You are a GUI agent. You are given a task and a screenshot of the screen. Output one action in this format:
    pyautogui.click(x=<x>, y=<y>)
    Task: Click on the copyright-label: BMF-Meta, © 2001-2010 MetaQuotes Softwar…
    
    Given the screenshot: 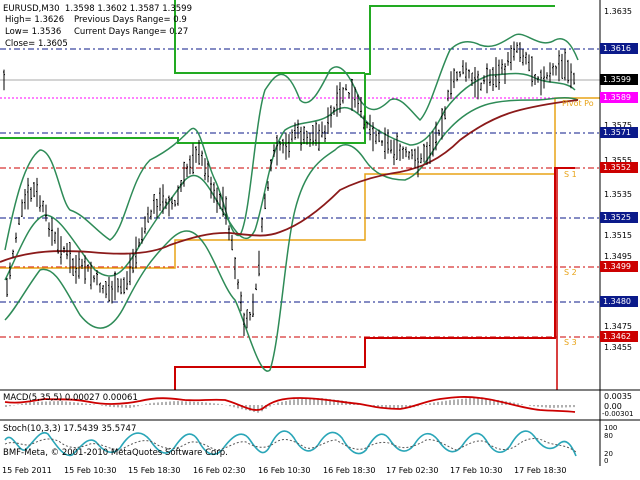 What is the action you would take?
    pyautogui.click(x=115, y=453)
    